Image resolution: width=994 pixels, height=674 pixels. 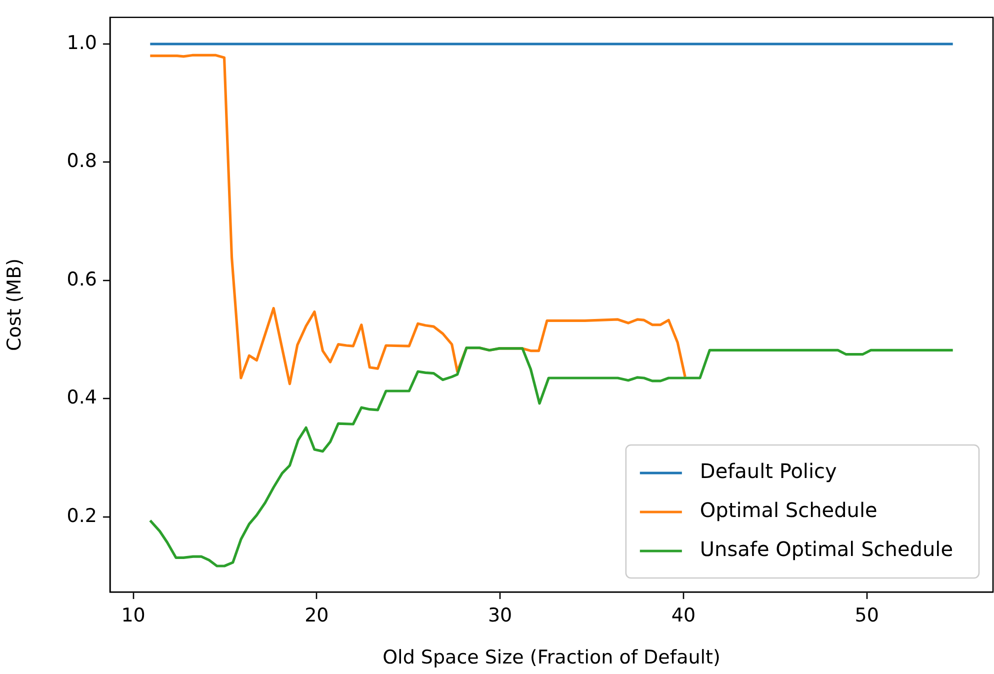 I want to click on y-tick-label: 0.8, so click(x=81, y=161).